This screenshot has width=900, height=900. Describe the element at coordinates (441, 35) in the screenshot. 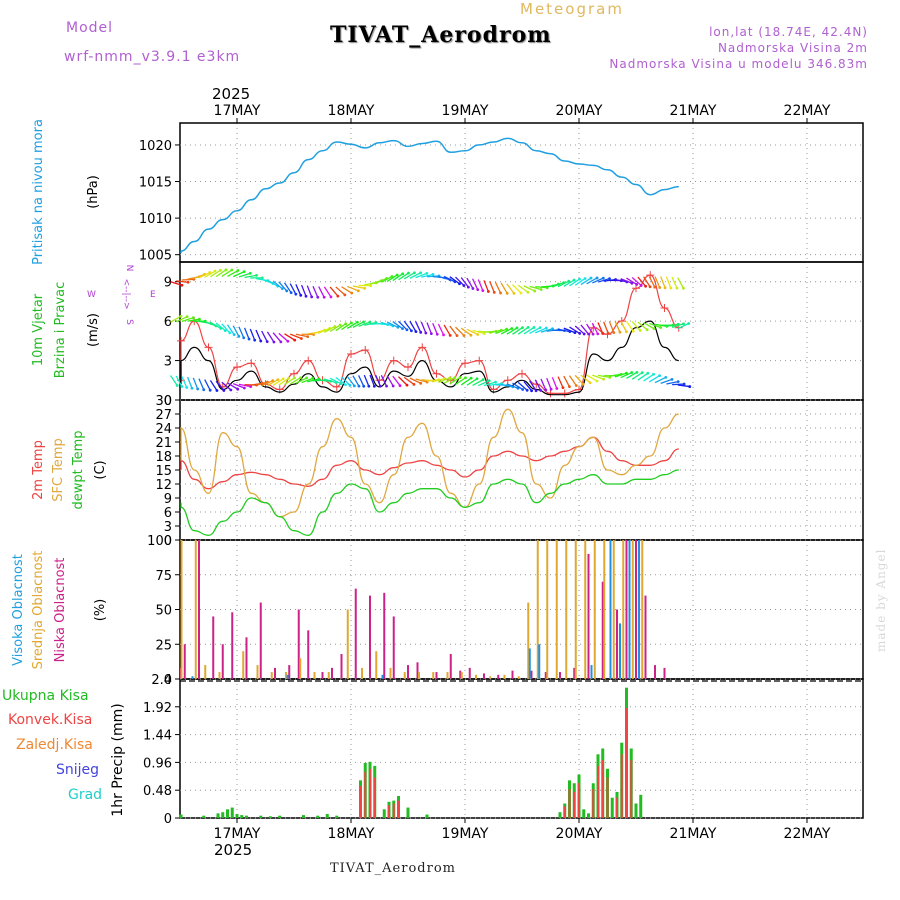

I see `page-title: TIVAT_Aerodrom` at that location.